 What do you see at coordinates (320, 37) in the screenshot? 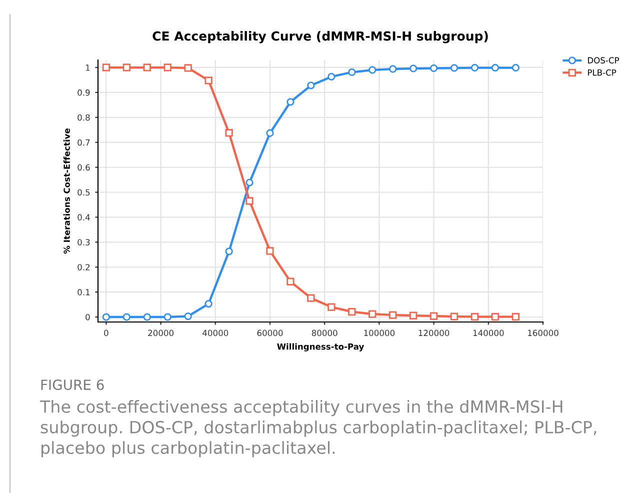
I see `chart-title: CE Acceptability Curve (dMMR-MSI-H subgroup)` at bounding box center [320, 37].